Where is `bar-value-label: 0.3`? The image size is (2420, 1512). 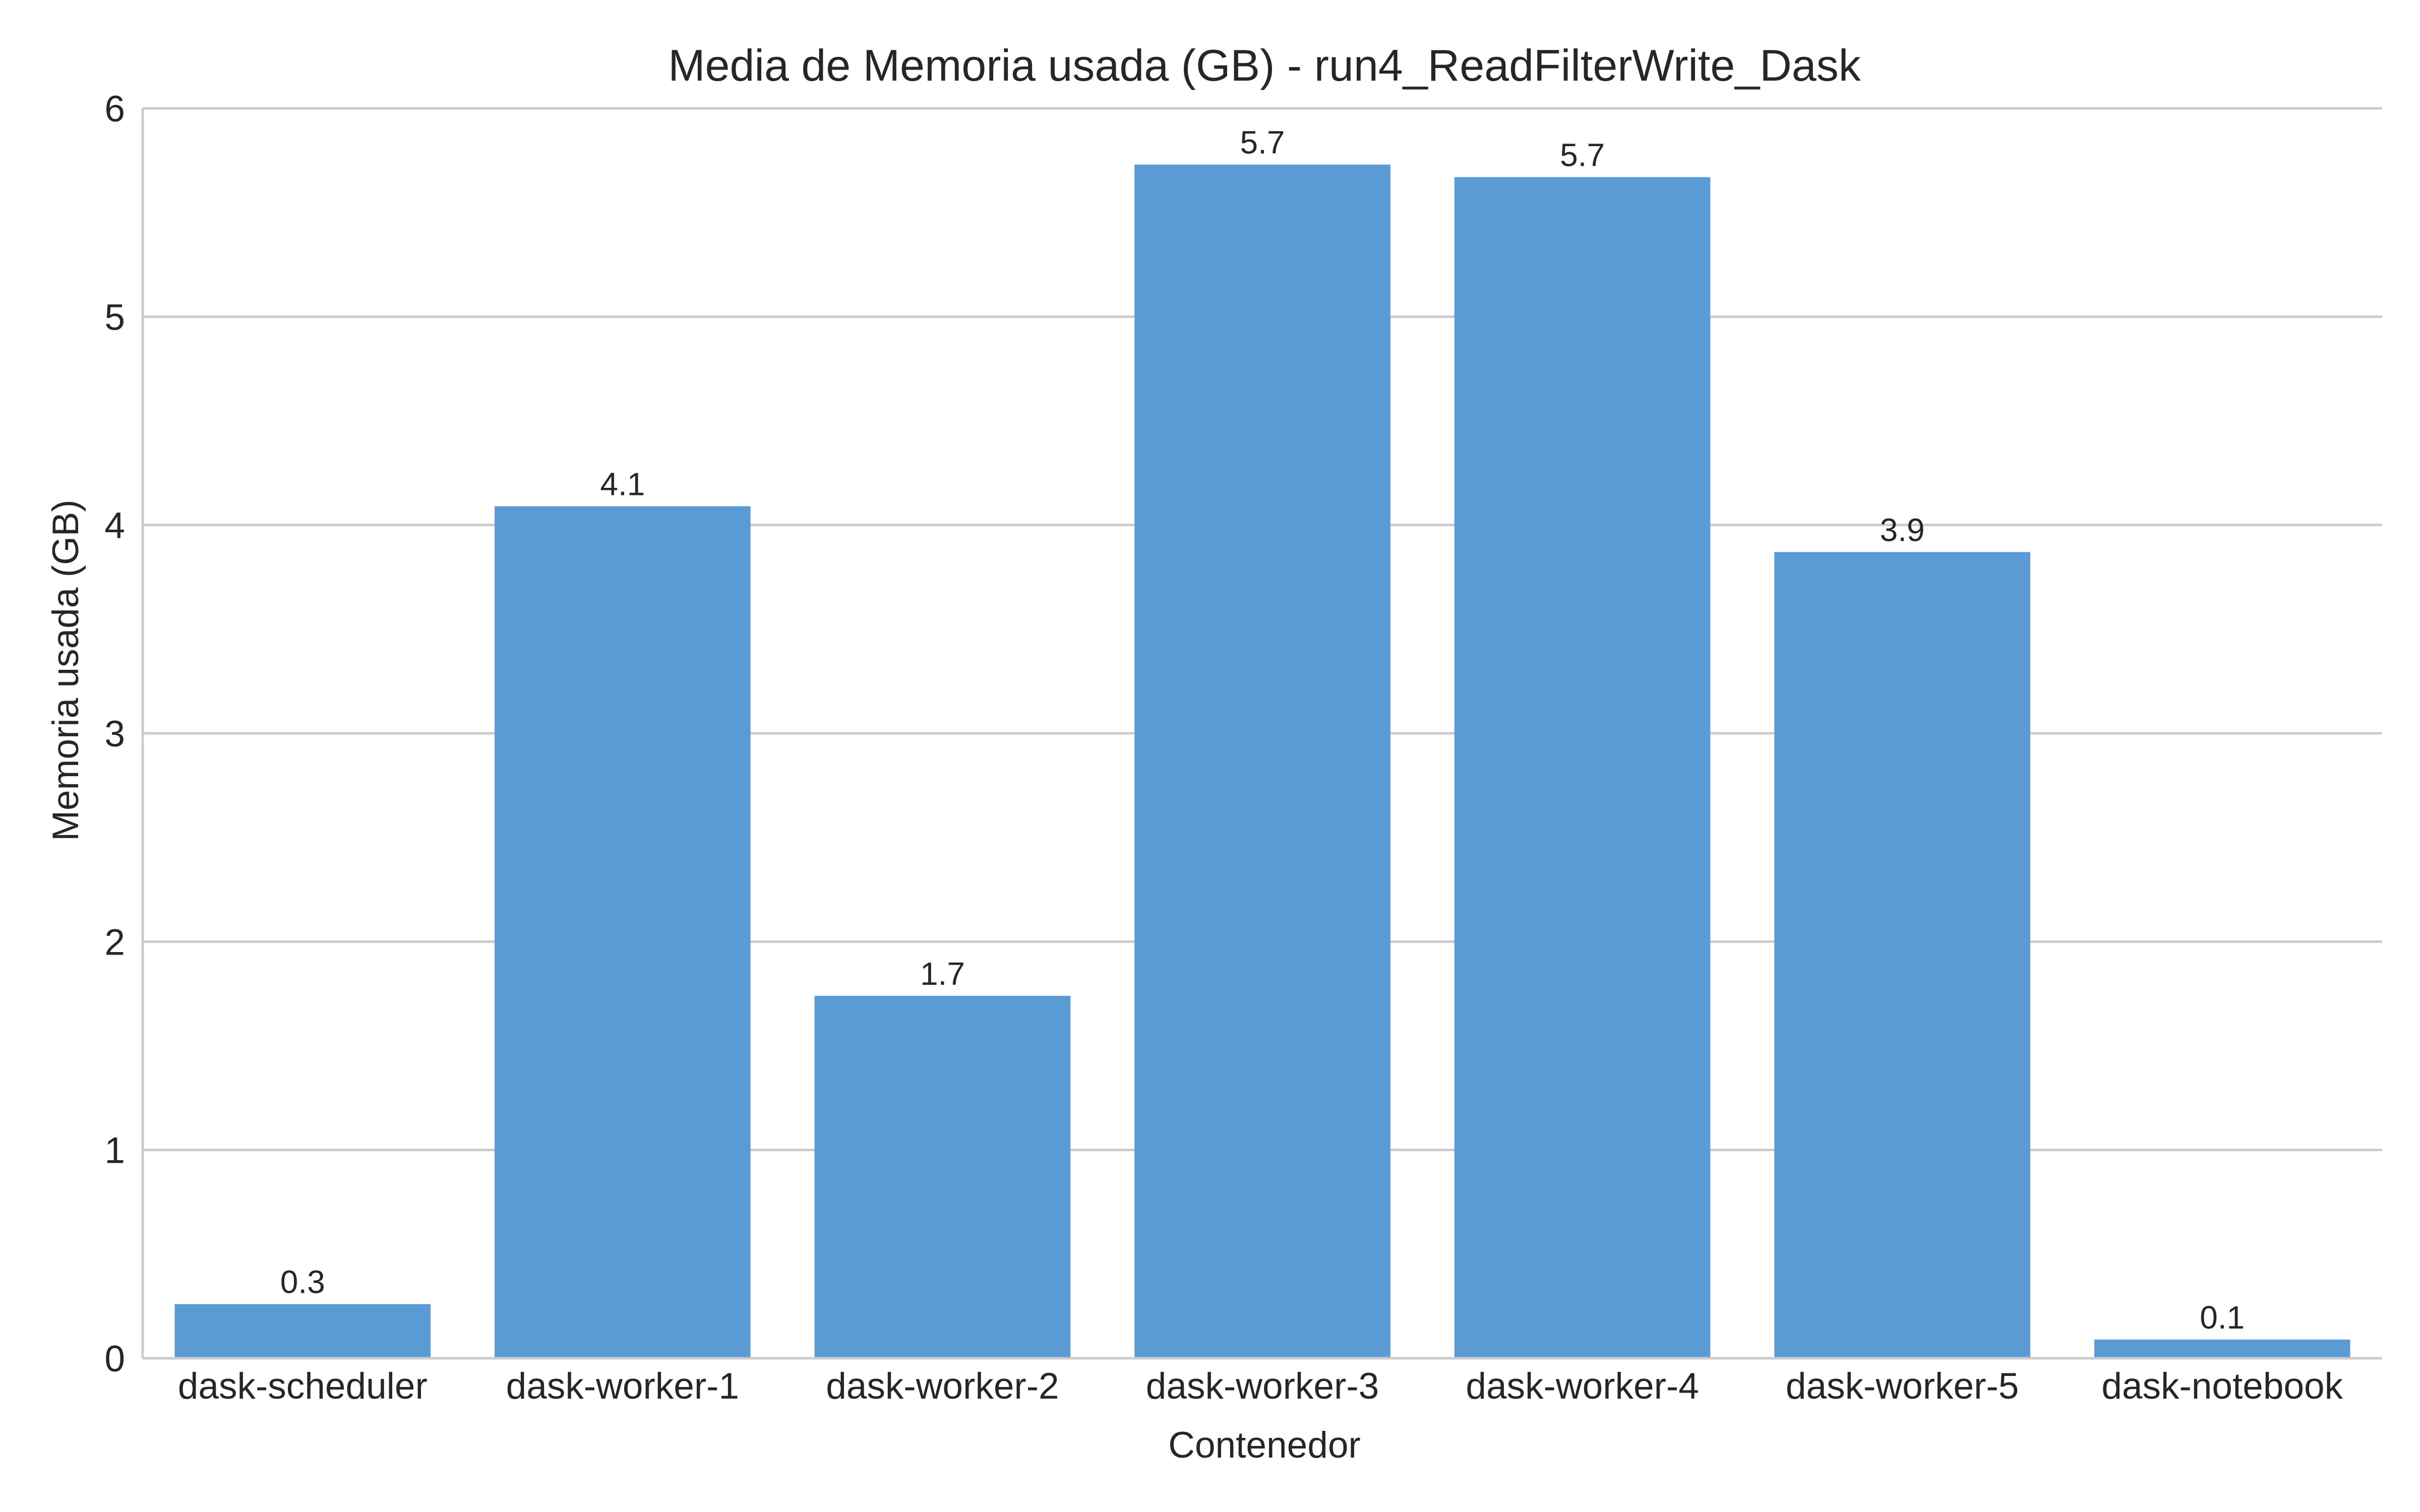 bar-value-label: 0.3 is located at coordinates (302, 1282).